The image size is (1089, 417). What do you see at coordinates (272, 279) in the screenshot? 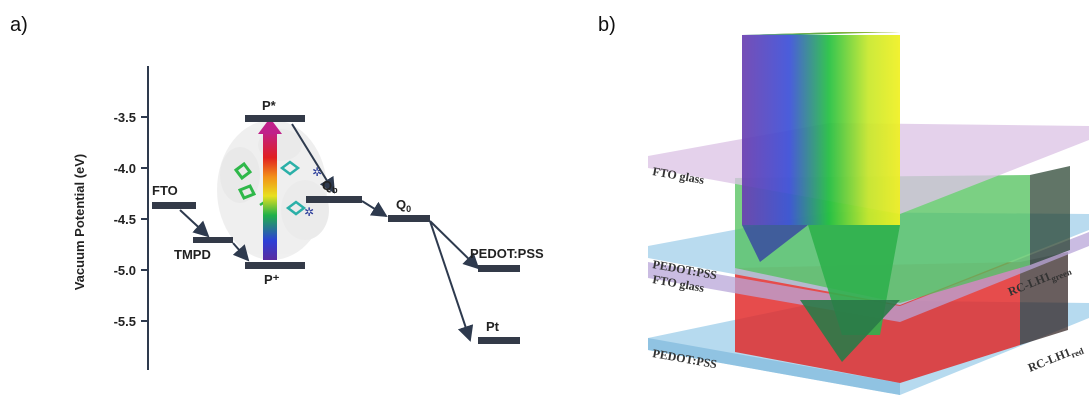
I see `label-p-plus: P⁺` at bounding box center [272, 279].